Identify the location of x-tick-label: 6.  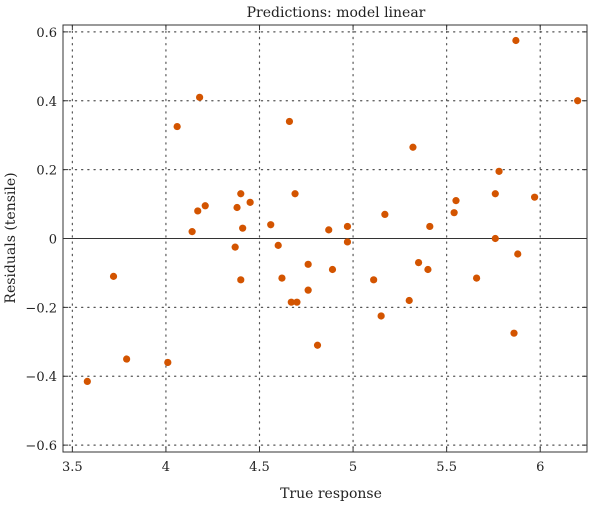
(540, 467).